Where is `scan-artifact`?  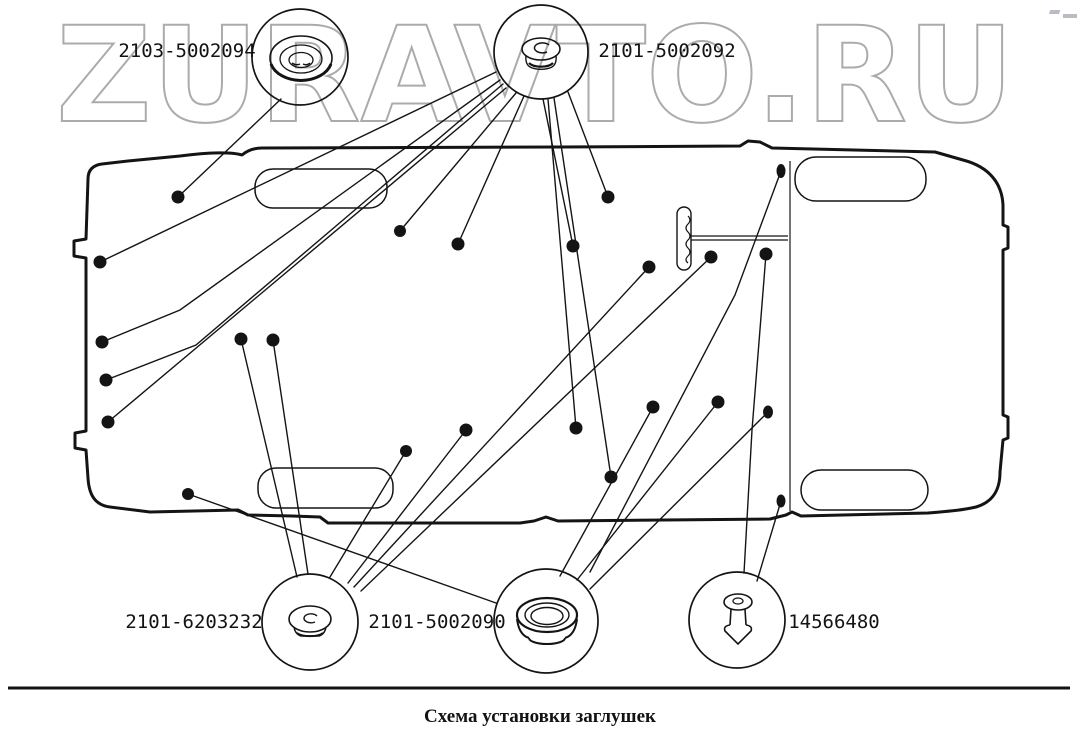
scan-artifact is located at coordinates (1062, 14).